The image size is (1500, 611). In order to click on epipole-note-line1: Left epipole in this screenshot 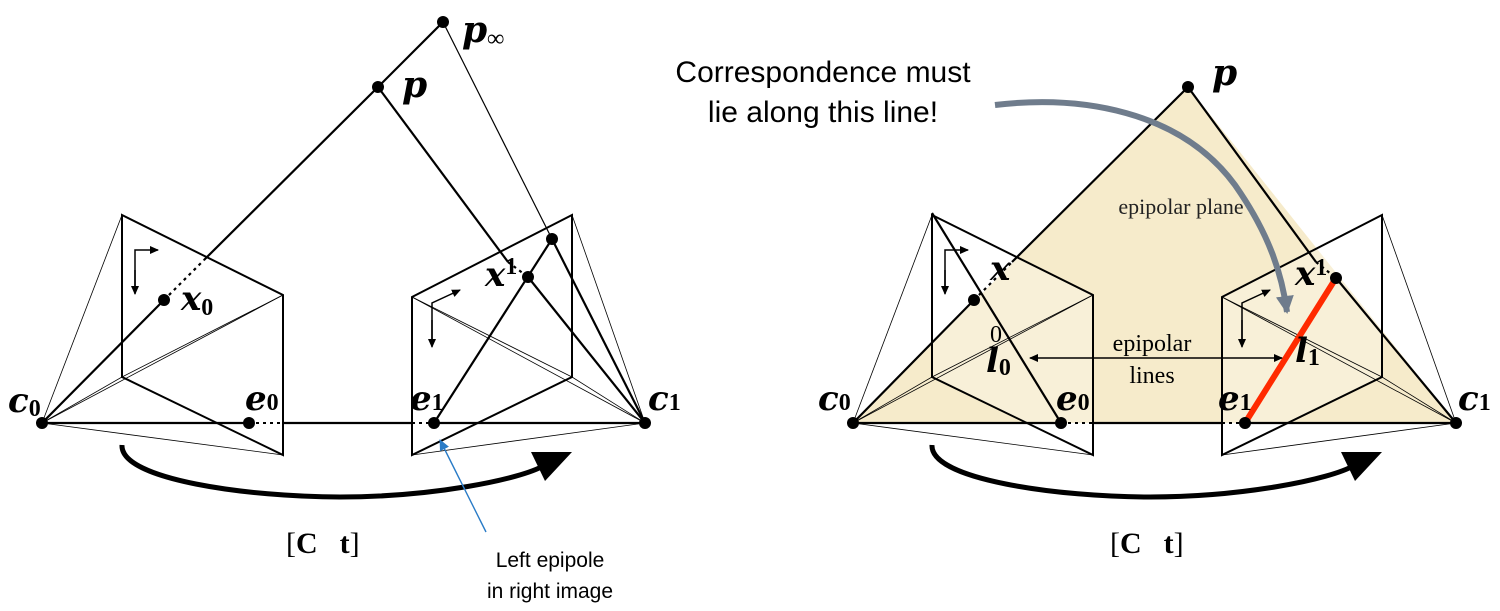, I will do `click(550, 560)`.